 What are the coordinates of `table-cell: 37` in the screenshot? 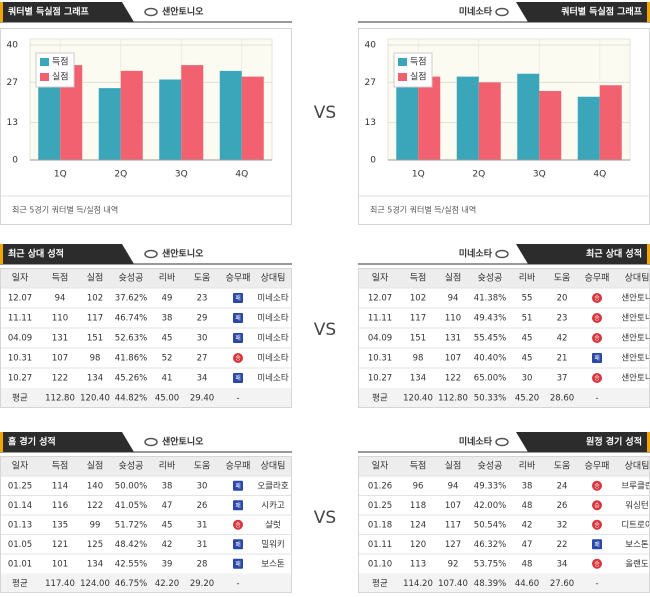 It's located at (562, 379).